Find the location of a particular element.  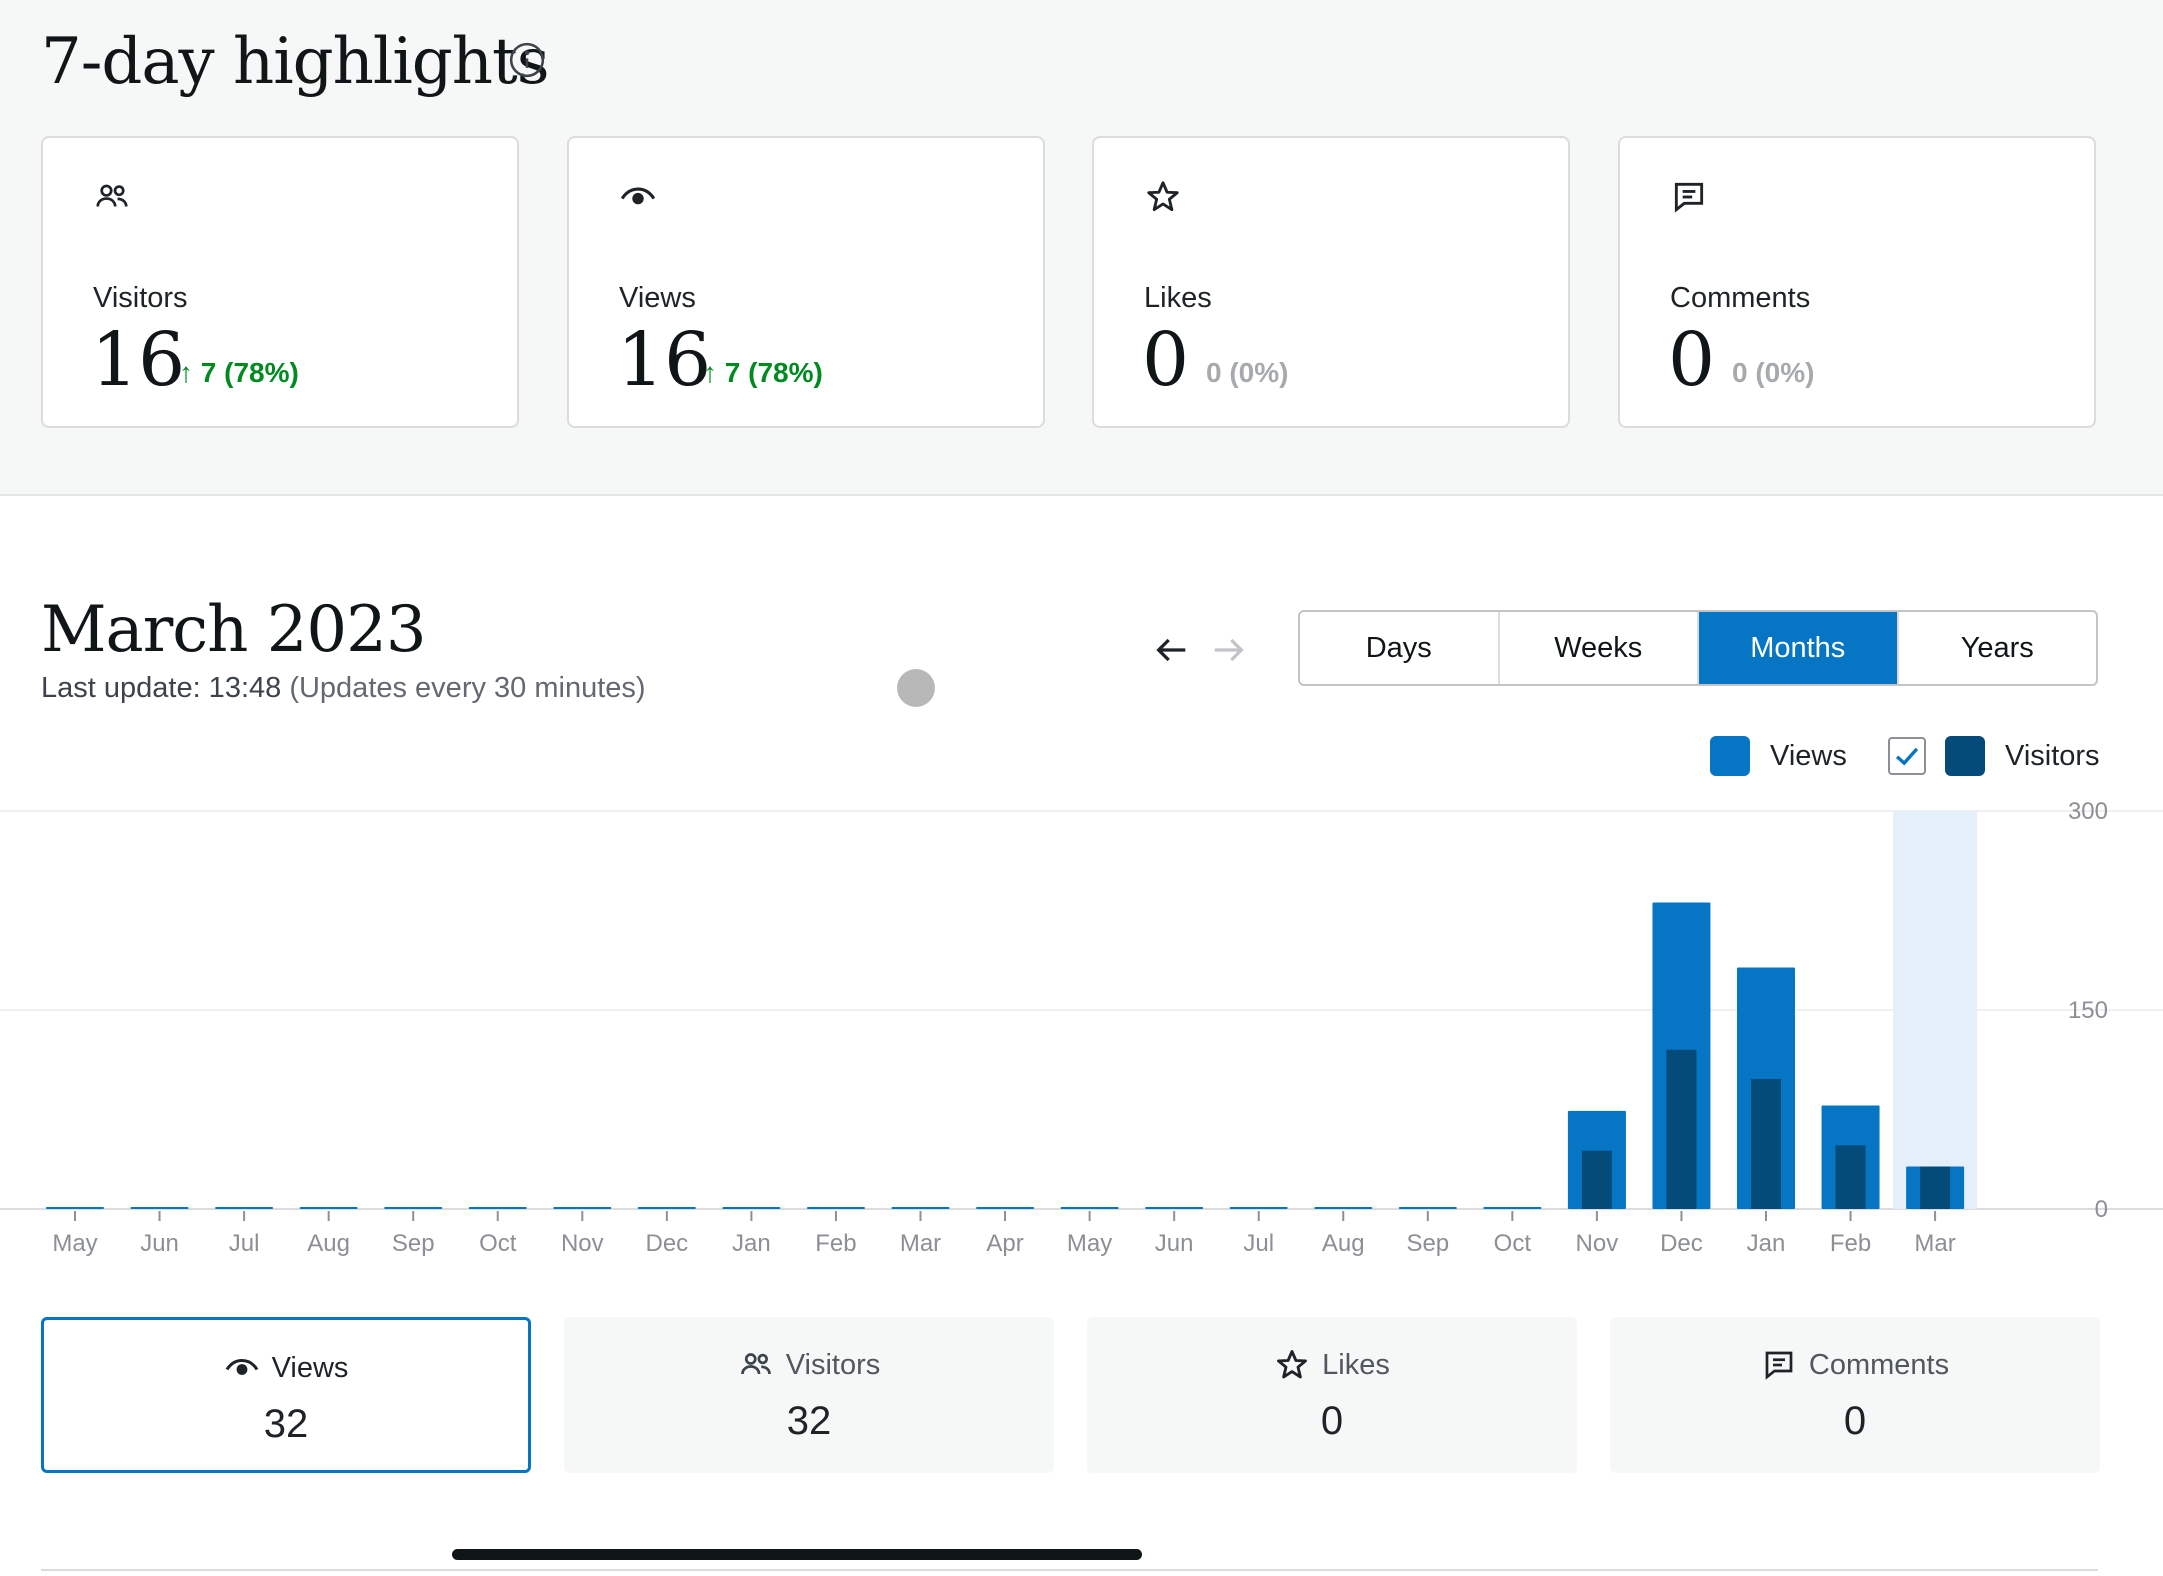

tab-weeks: Weeks is located at coordinates (1599, 648).